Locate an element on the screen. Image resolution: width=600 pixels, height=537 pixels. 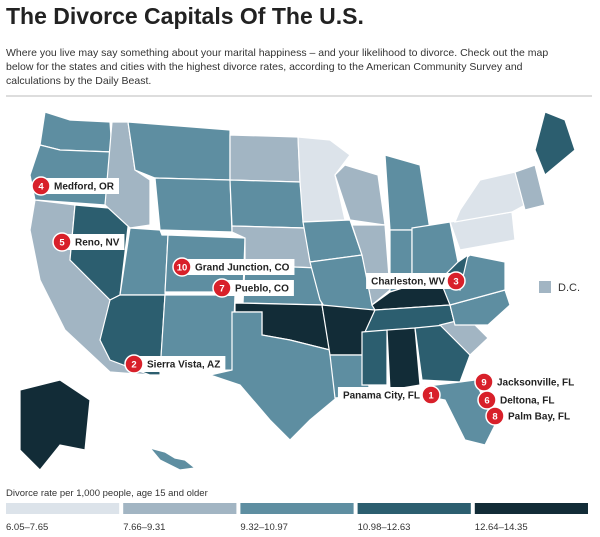
city-name: Medford, OR is located at coordinates (84, 187).